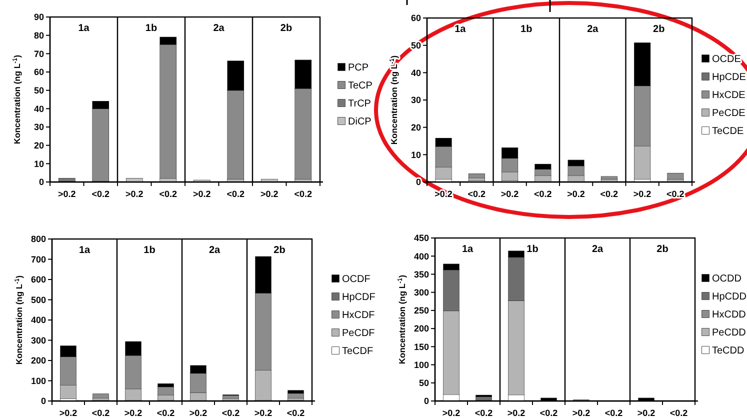 Image resolution: width=747 pixels, height=419 pixels. What do you see at coordinates (39, 53) in the screenshot?
I see `y-tick-label: 70` at bounding box center [39, 53].